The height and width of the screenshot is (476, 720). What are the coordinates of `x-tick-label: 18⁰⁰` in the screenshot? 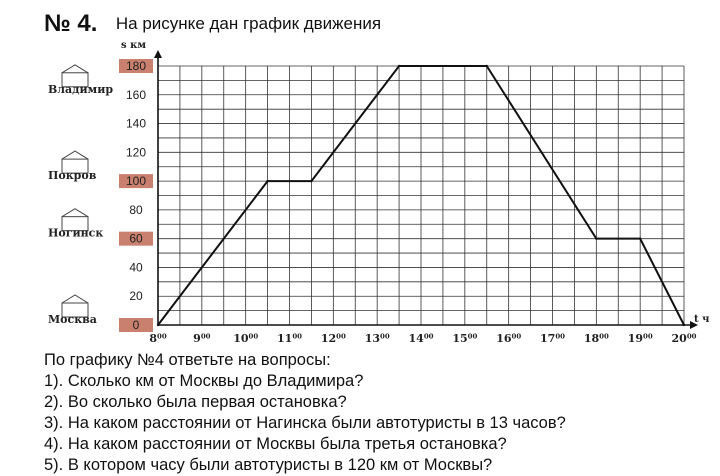 It's located at (596, 338).